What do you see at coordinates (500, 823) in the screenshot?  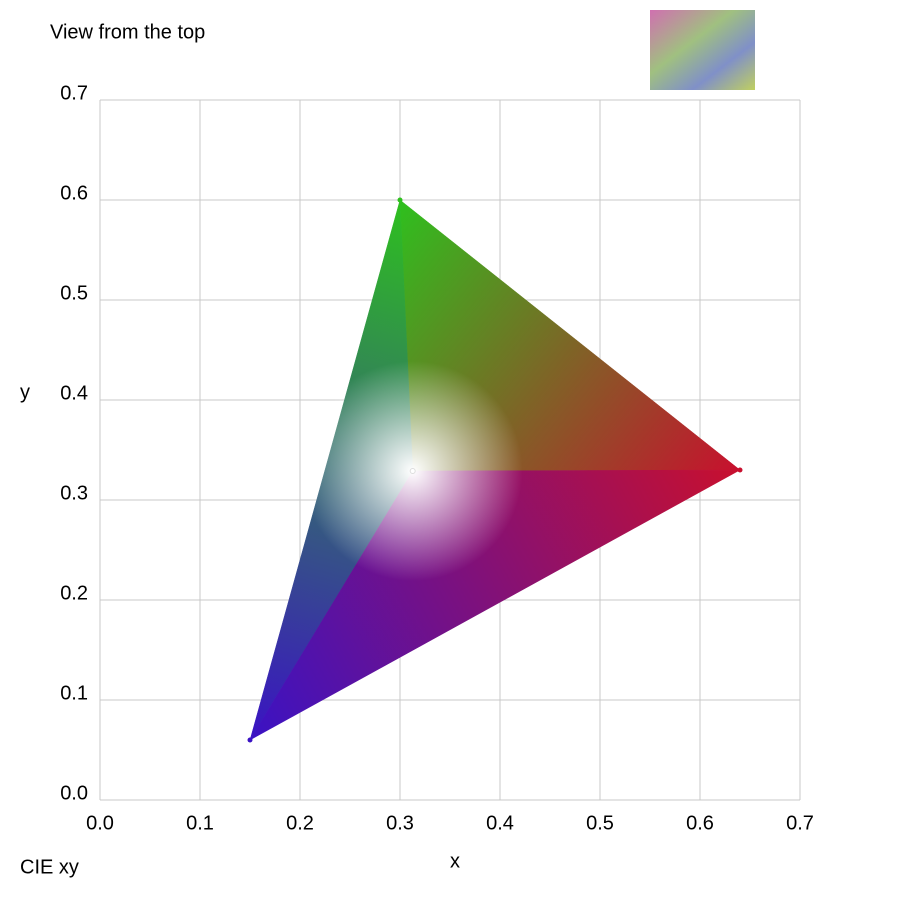 I see `x-tick-label: 0.4` at bounding box center [500, 823].